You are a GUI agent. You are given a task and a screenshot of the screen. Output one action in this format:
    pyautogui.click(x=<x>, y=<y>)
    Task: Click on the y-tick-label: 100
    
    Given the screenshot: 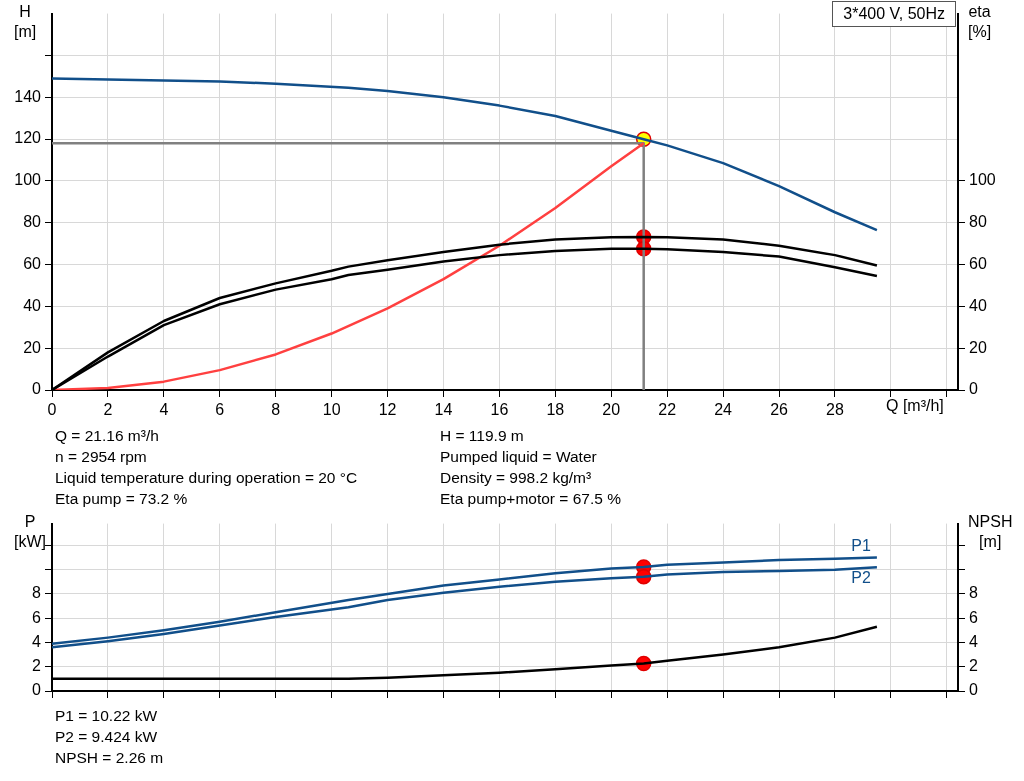 What is the action you would take?
    pyautogui.click(x=28, y=180)
    